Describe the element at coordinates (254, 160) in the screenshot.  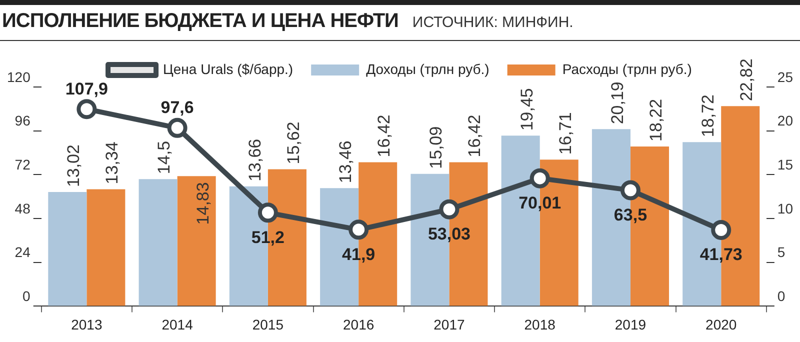
I see `data-label: 13,66` at that location.